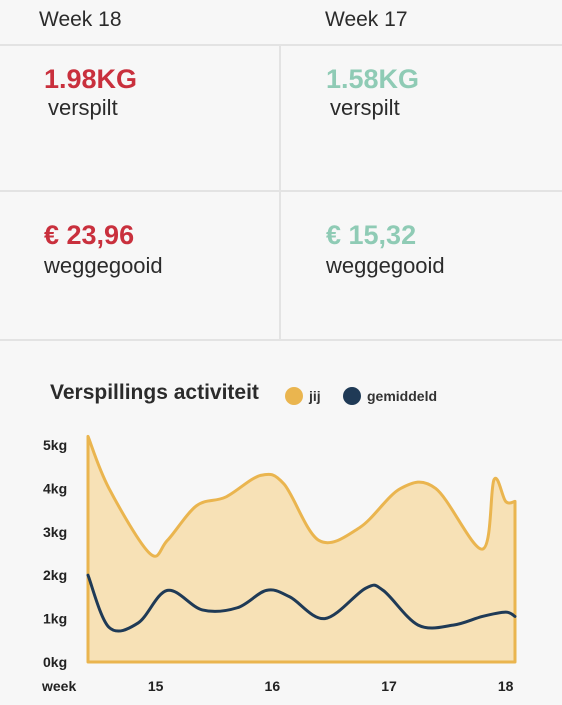  I want to click on current-money-label: weggegooid, so click(103, 265).